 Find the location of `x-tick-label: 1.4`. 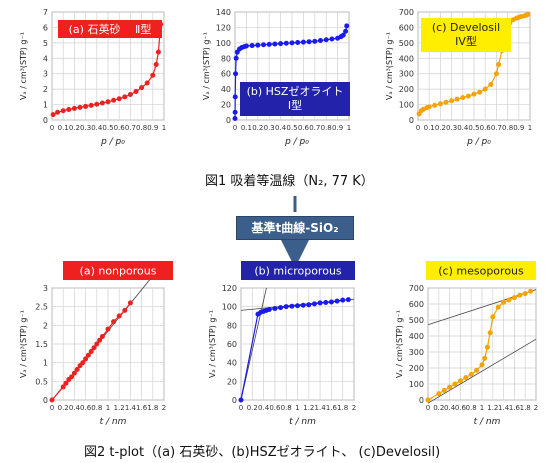

x-tick-label: 1.4 is located at coordinates (321, 408).